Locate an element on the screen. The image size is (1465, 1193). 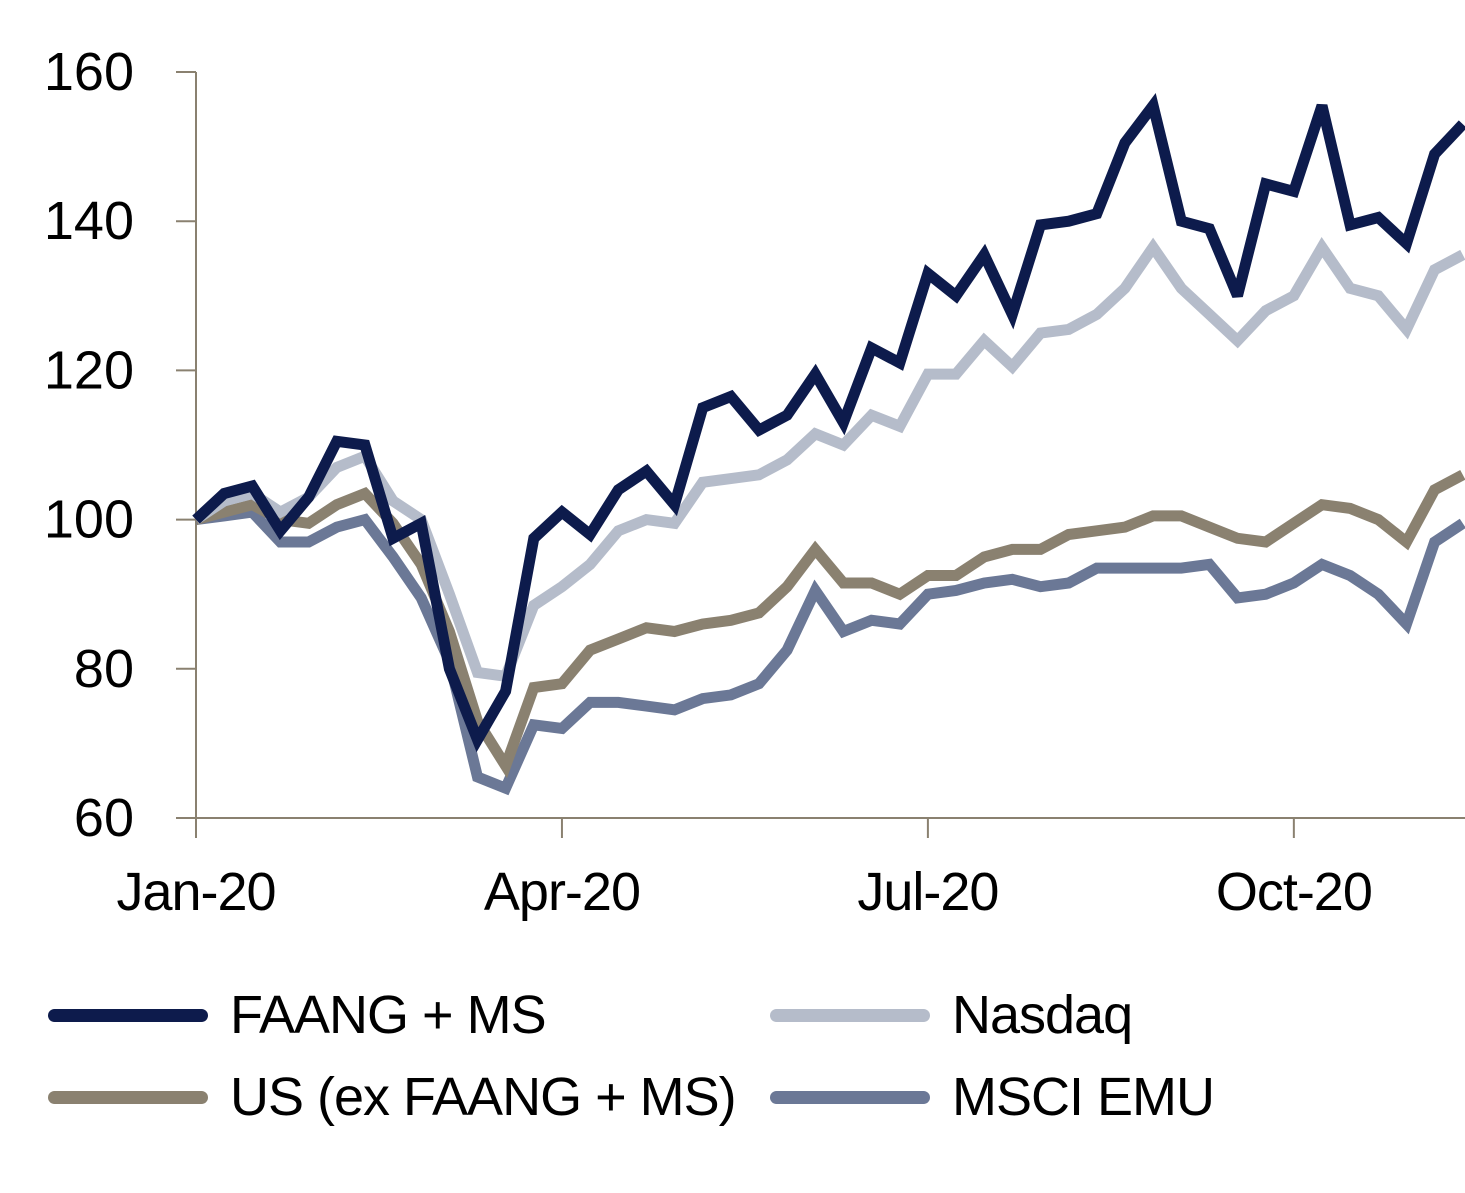
legend-item-nasdaq: Nasdaq is located at coordinates (951, 1015).